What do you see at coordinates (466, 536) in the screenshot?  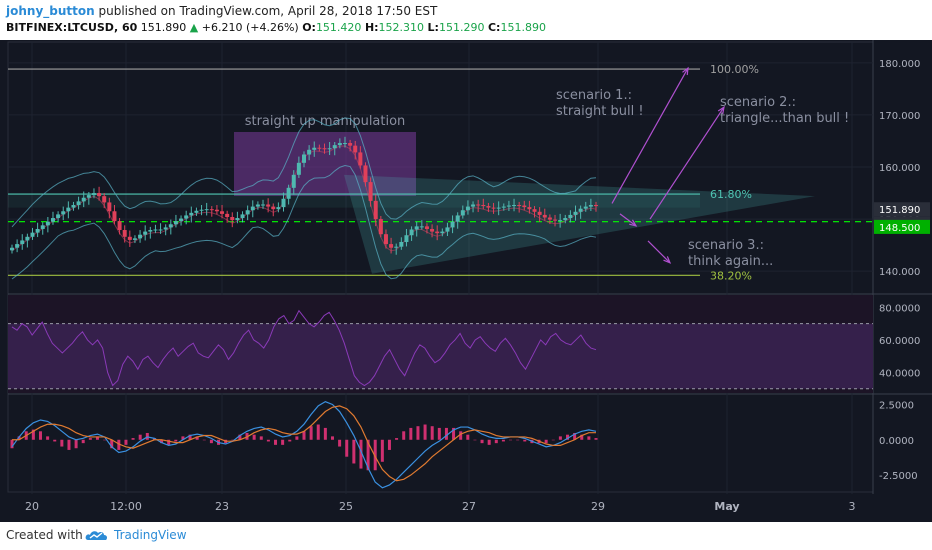 I see `footer: Created with TradingView` at bounding box center [466, 536].